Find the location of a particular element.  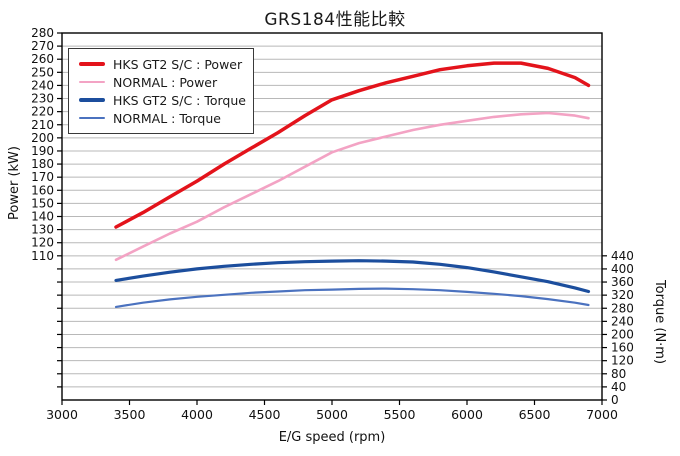

left-axis-tick-label: 270 is located at coordinates (42, 46).